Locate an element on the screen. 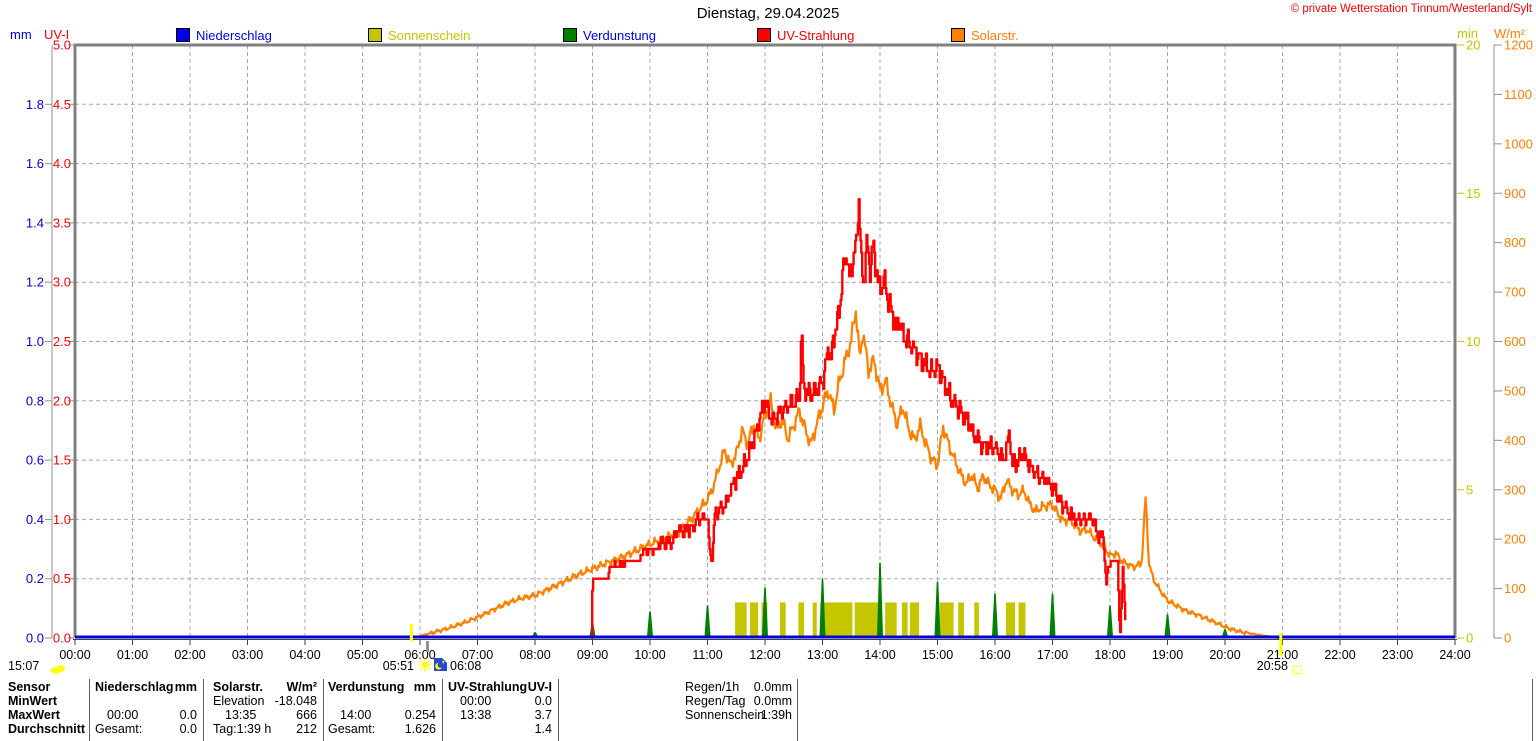 The width and height of the screenshot is (1536, 741). x-tick-label: 08:00 is located at coordinates (534, 655).